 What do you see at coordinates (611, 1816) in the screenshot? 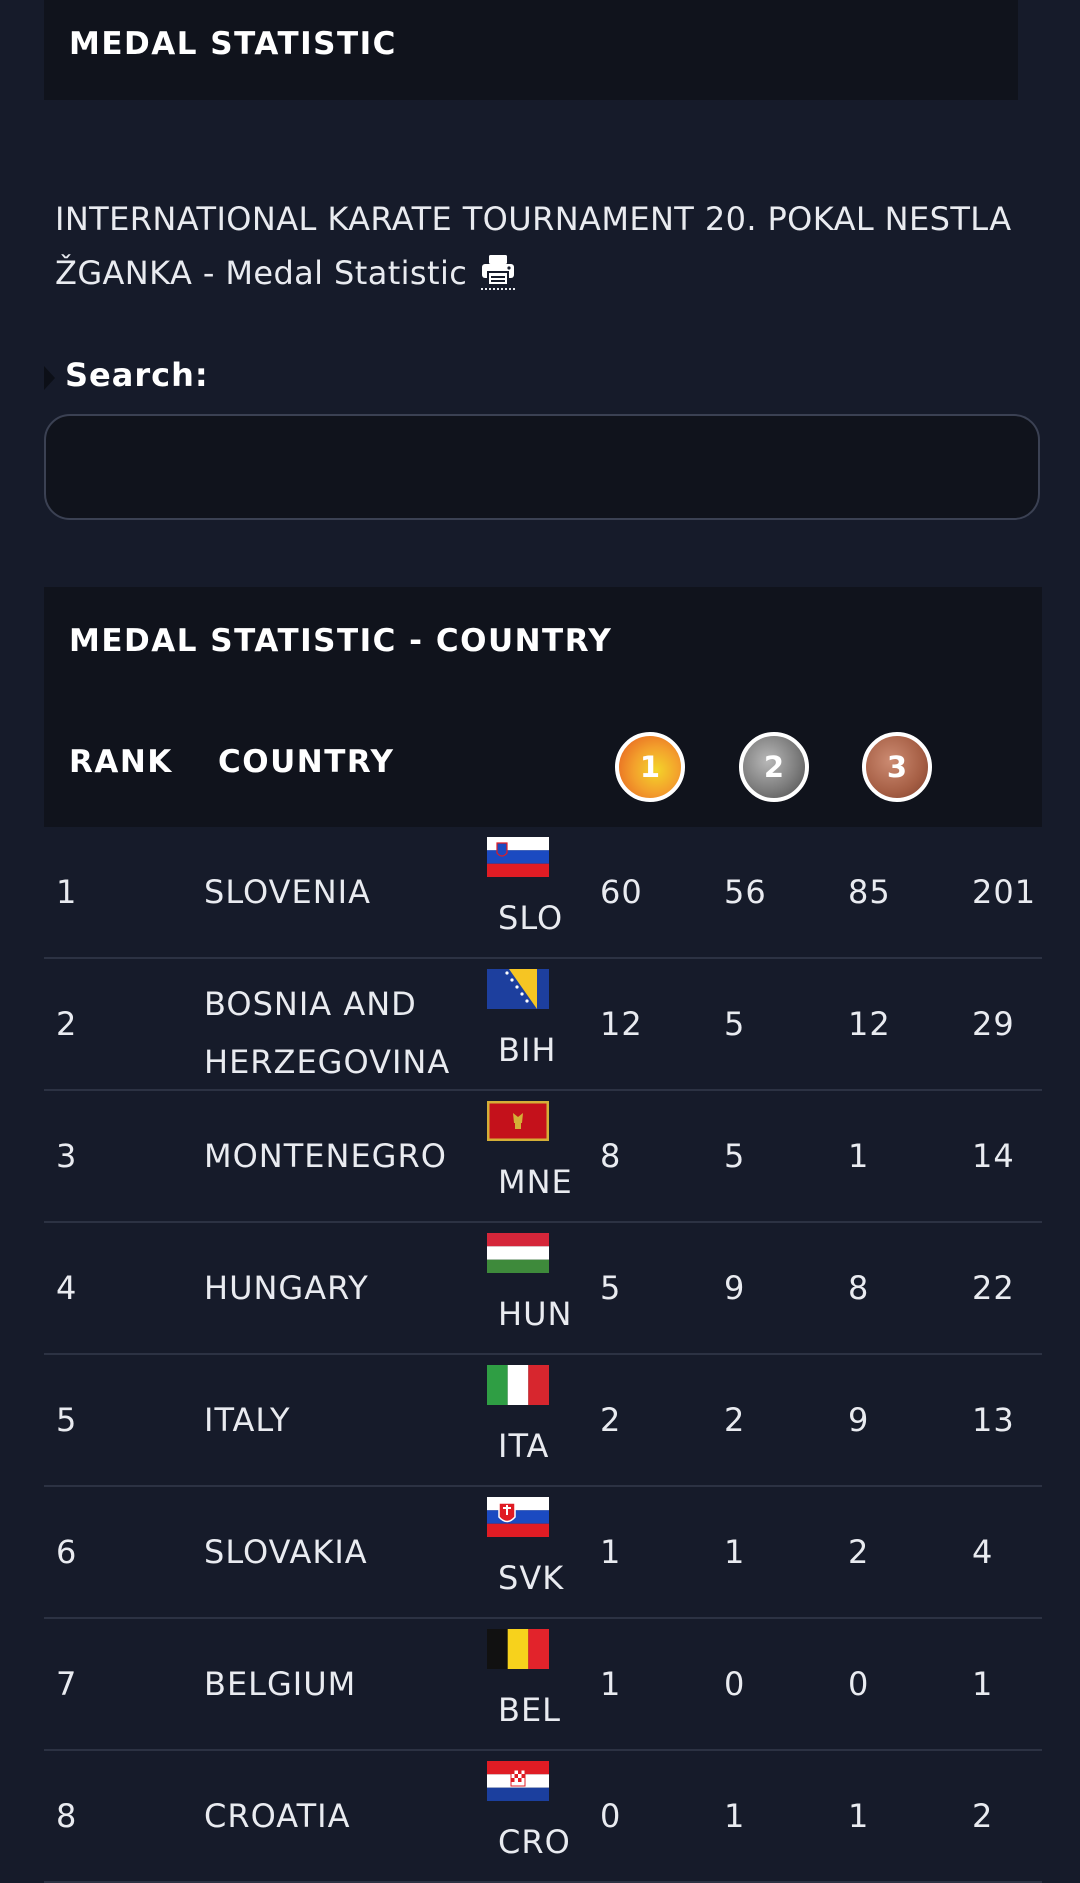
I see `gold-count-cell: 0` at bounding box center [611, 1816].